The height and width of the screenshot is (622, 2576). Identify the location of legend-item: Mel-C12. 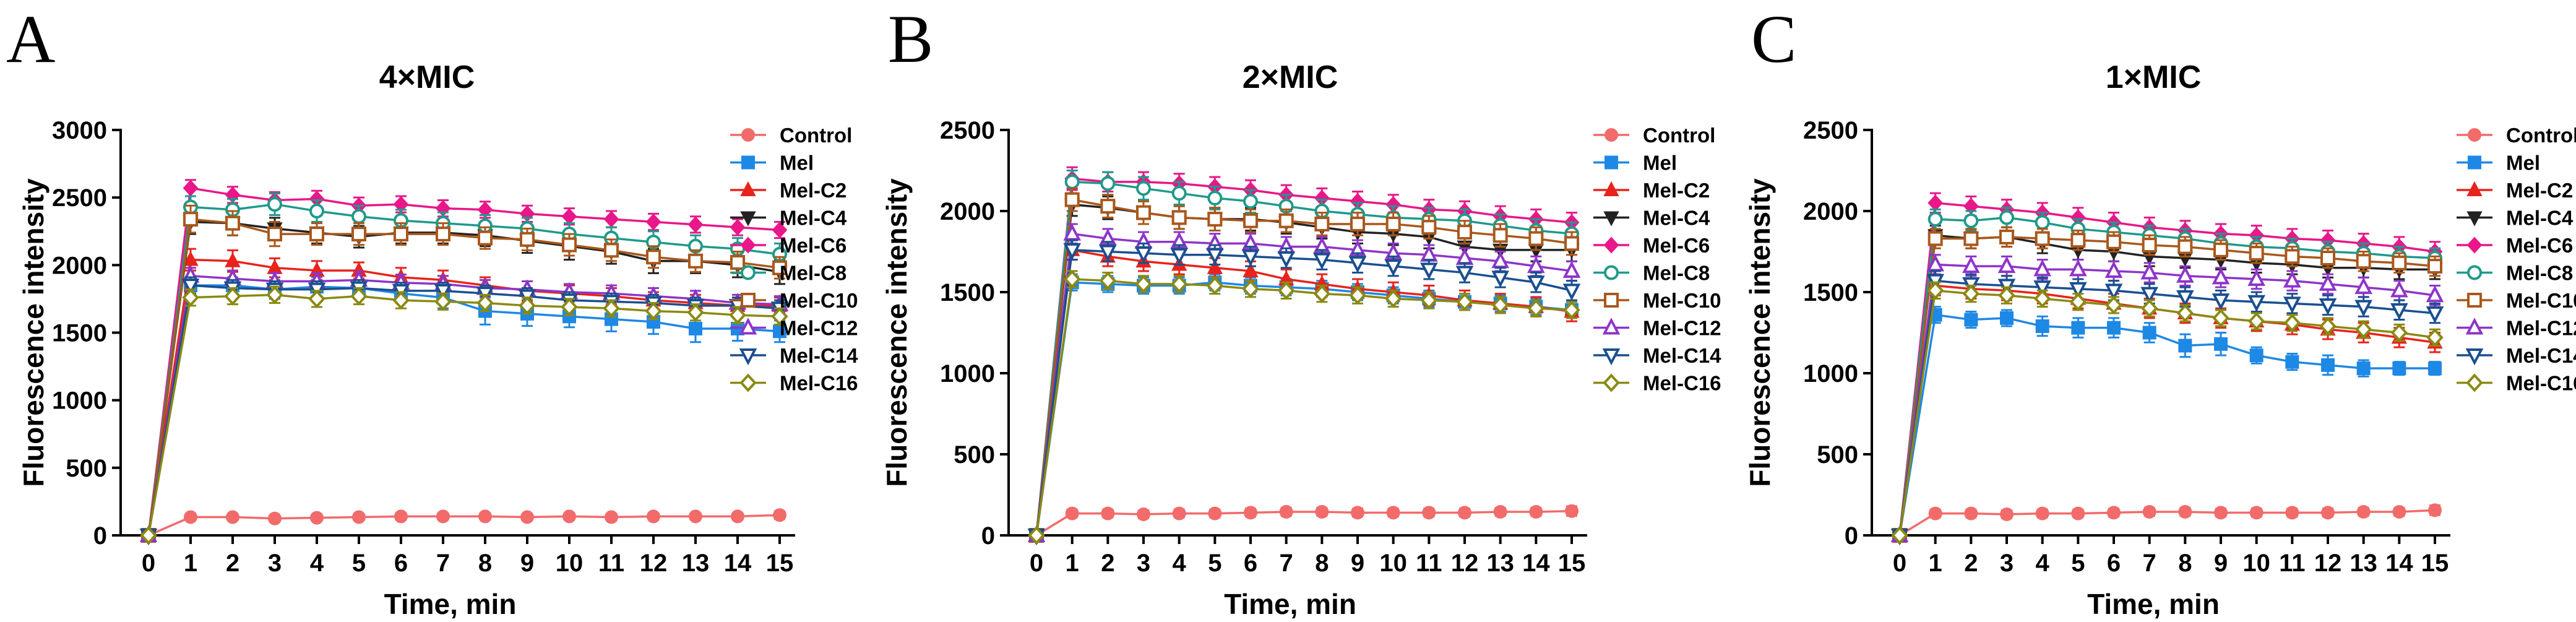
(794, 328).